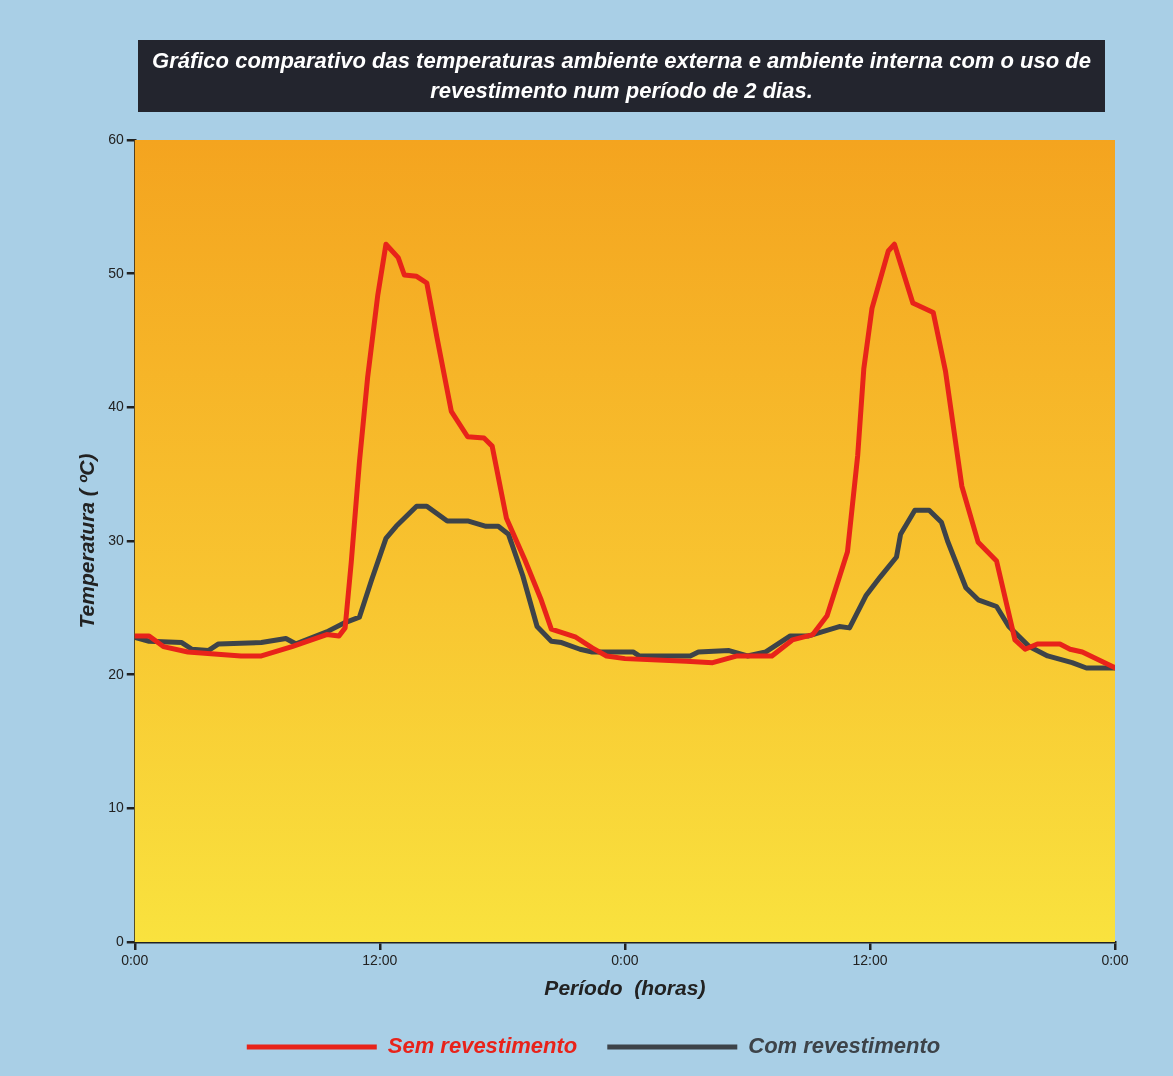  I want to click on y-tick-label: 50, so click(116, 272).